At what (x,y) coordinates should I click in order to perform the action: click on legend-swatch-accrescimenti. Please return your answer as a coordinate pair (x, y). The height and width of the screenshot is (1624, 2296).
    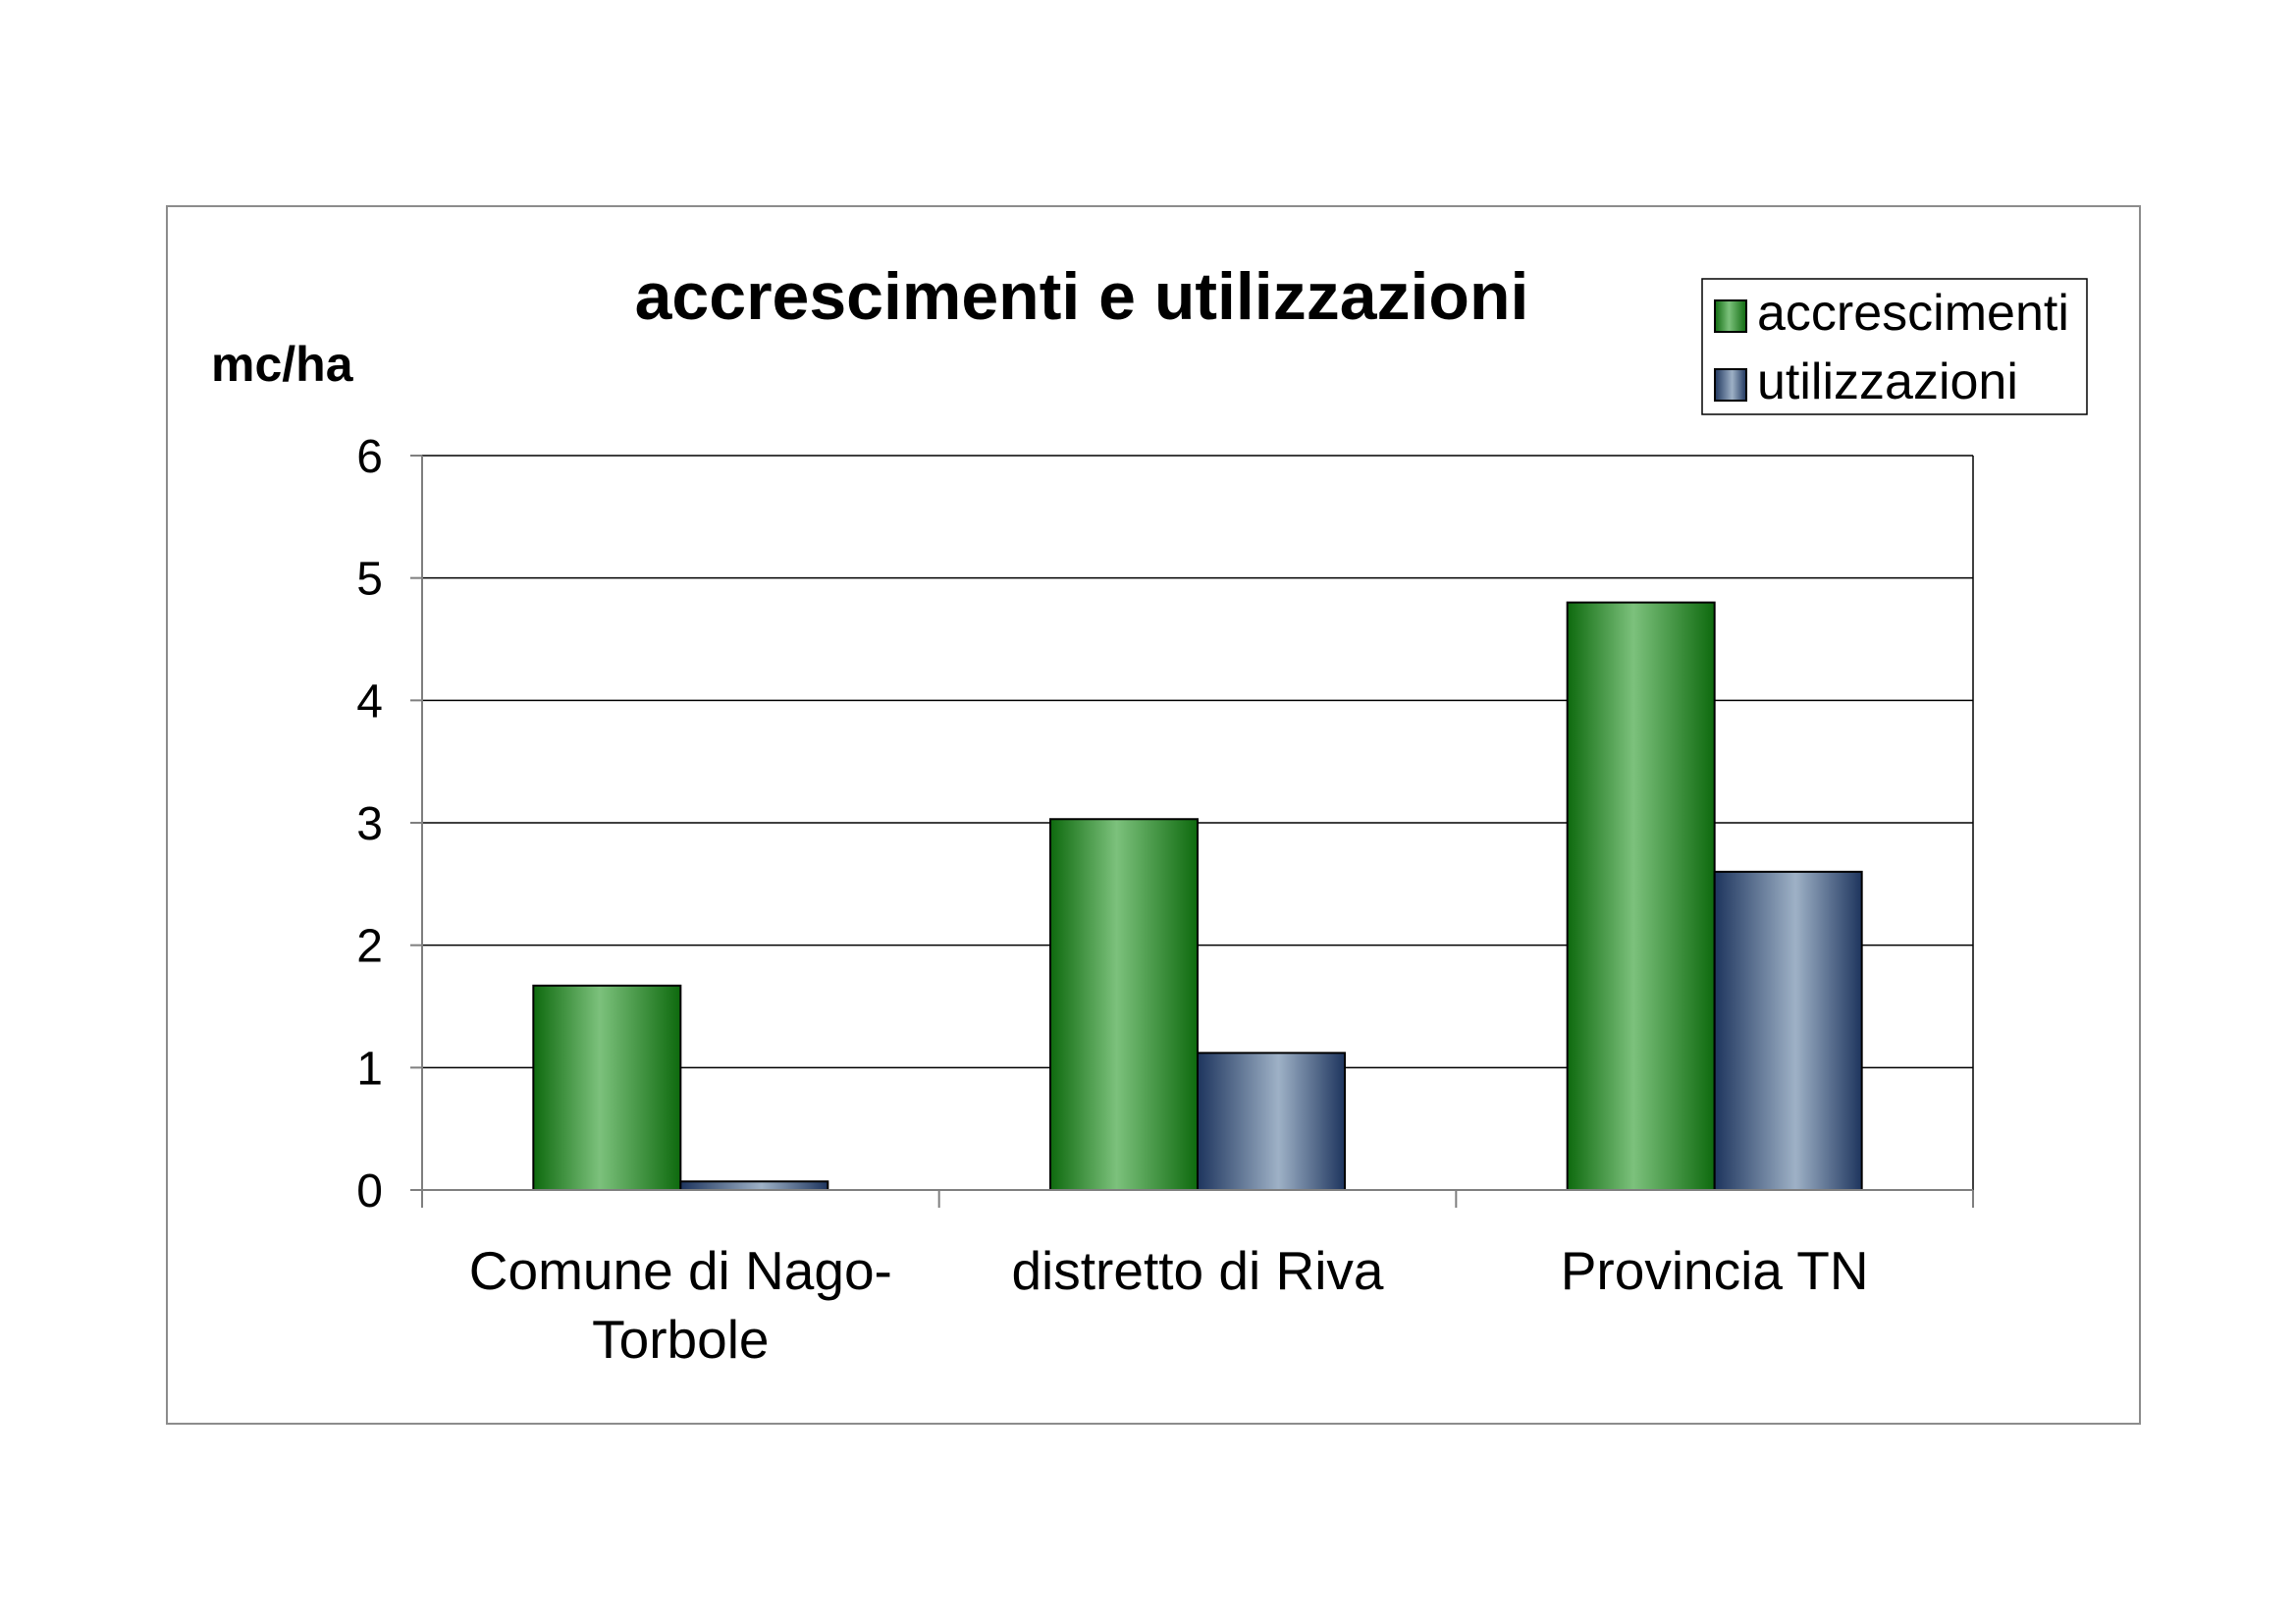
    Looking at the image, I should click on (1730, 316).